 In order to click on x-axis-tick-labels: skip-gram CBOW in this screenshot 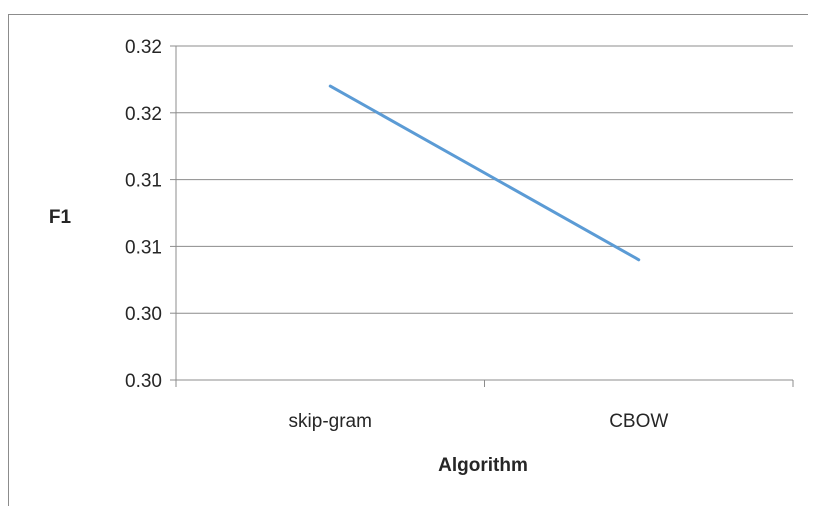, I will do `click(479, 421)`.